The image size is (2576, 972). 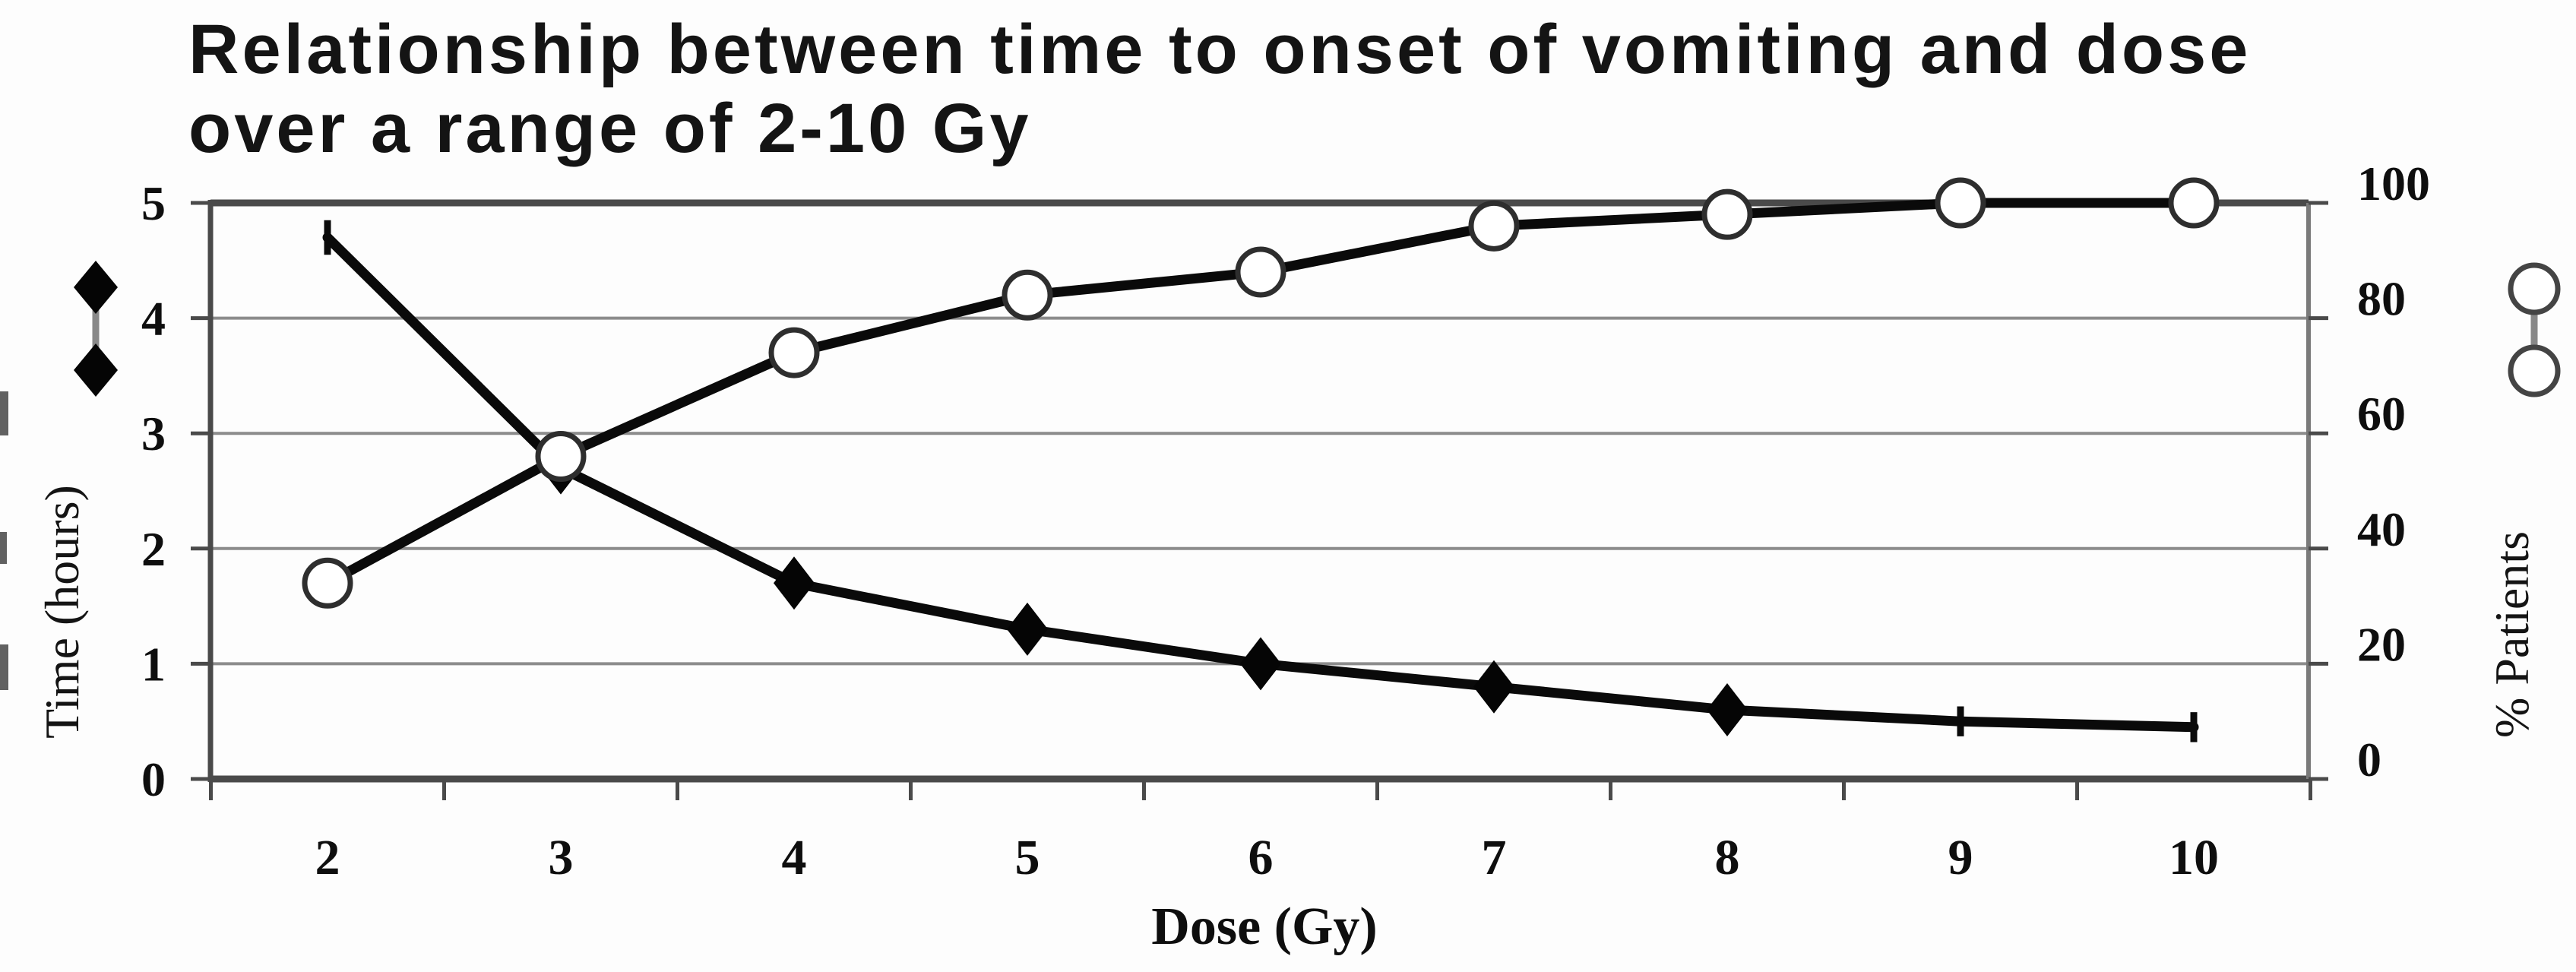 What do you see at coordinates (2512, 634) in the screenshot?
I see `right-axis-title: % Patients` at bounding box center [2512, 634].